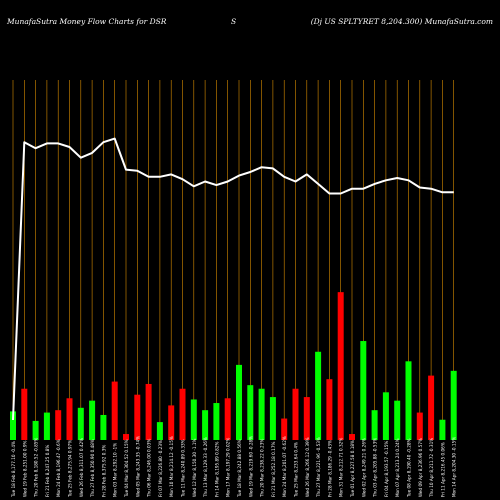 This screenshot has height=500, width=500. What do you see at coordinates (250, 466) in the screenshot?
I see `x-tick-label: Wed 19 Mar 8,219.60 -0.28%` at bounding box center [250, 466].